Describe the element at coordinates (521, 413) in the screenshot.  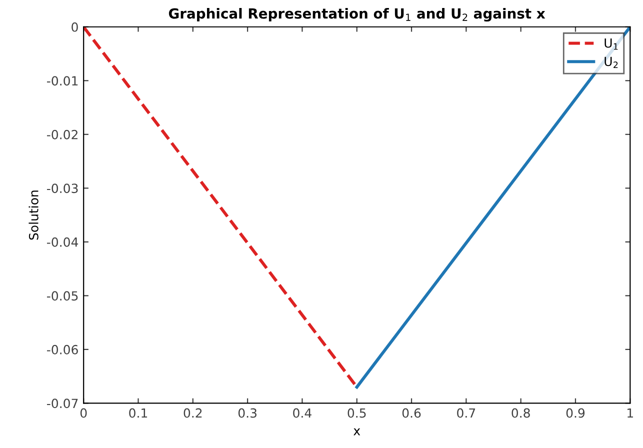
I see `x-tick-label: 0.8` at that location.